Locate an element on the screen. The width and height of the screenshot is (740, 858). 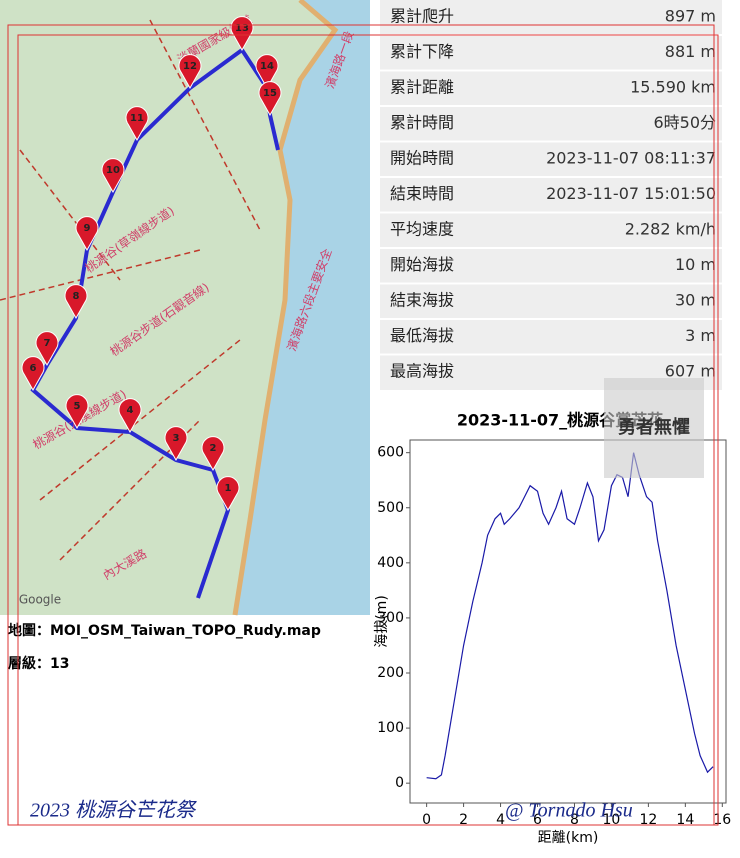
pin-label: 15 is located at coordinates (270, 93).